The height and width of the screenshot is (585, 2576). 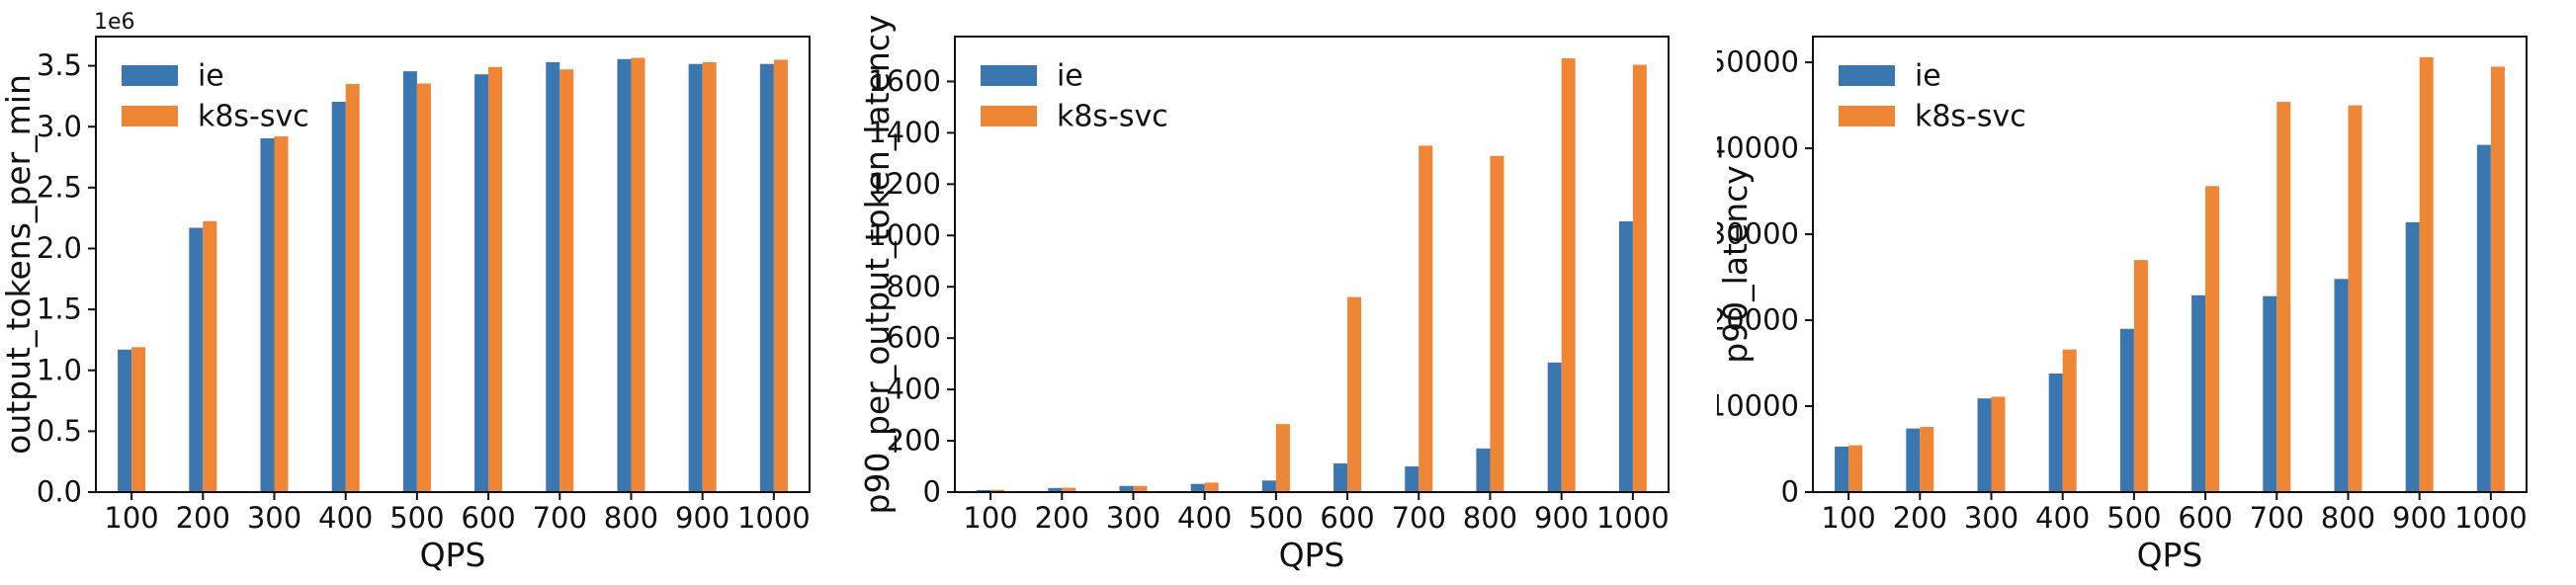 What do you see at coordinates (1867, 75) in the screenshot?
I see `legend-swatch-ie` at bounding box center [1867, 75].